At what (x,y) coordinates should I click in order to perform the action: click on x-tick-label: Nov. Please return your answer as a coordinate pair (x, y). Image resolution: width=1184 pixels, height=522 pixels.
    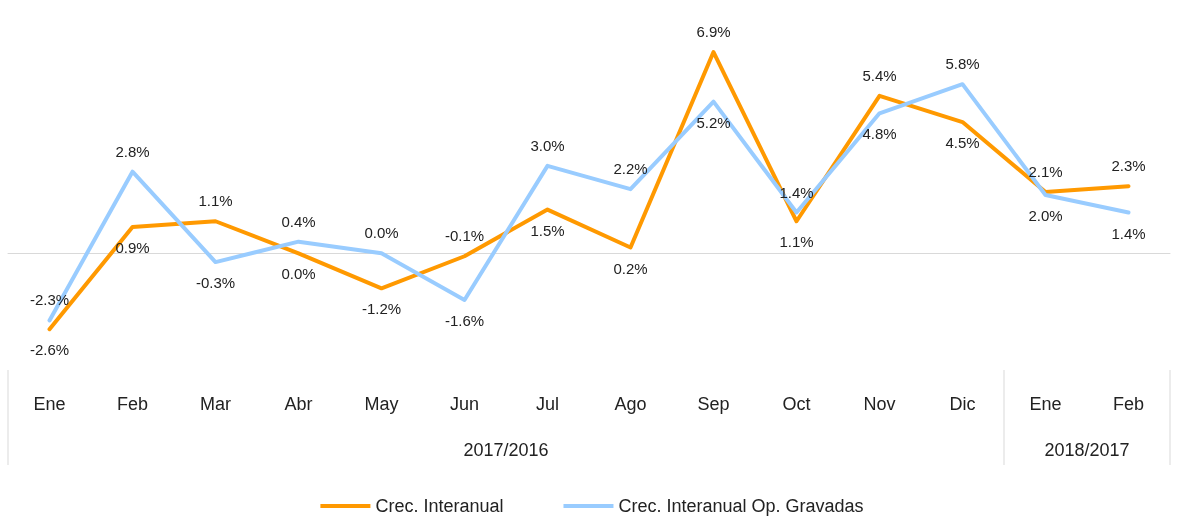
    Looking at the image, I should click on (879, 404).